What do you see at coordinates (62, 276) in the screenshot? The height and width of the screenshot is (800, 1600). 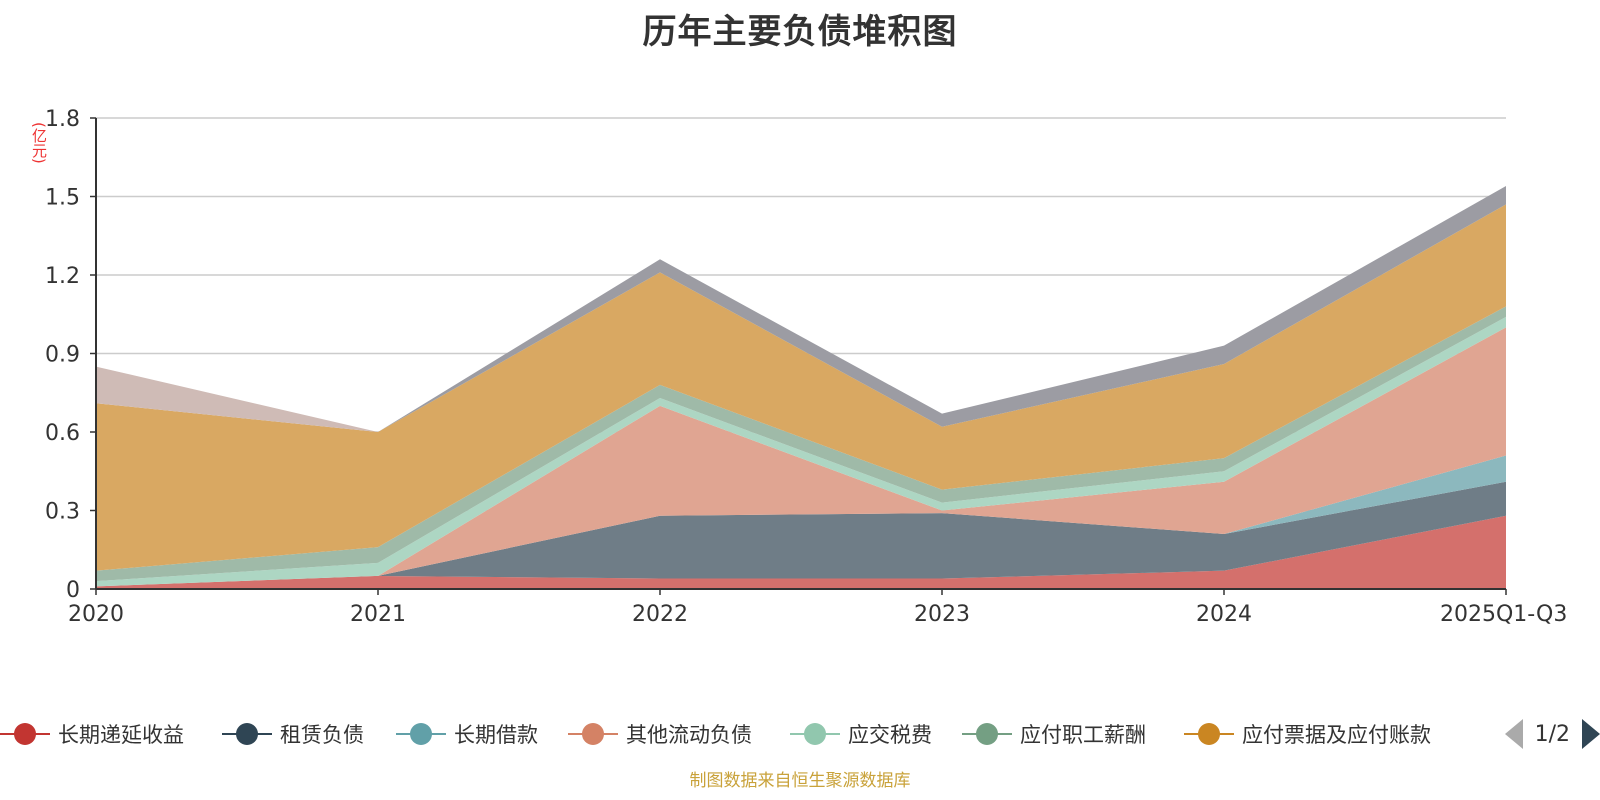 I see `y-tick-label: 1.2` at bounding box center [62, 276].